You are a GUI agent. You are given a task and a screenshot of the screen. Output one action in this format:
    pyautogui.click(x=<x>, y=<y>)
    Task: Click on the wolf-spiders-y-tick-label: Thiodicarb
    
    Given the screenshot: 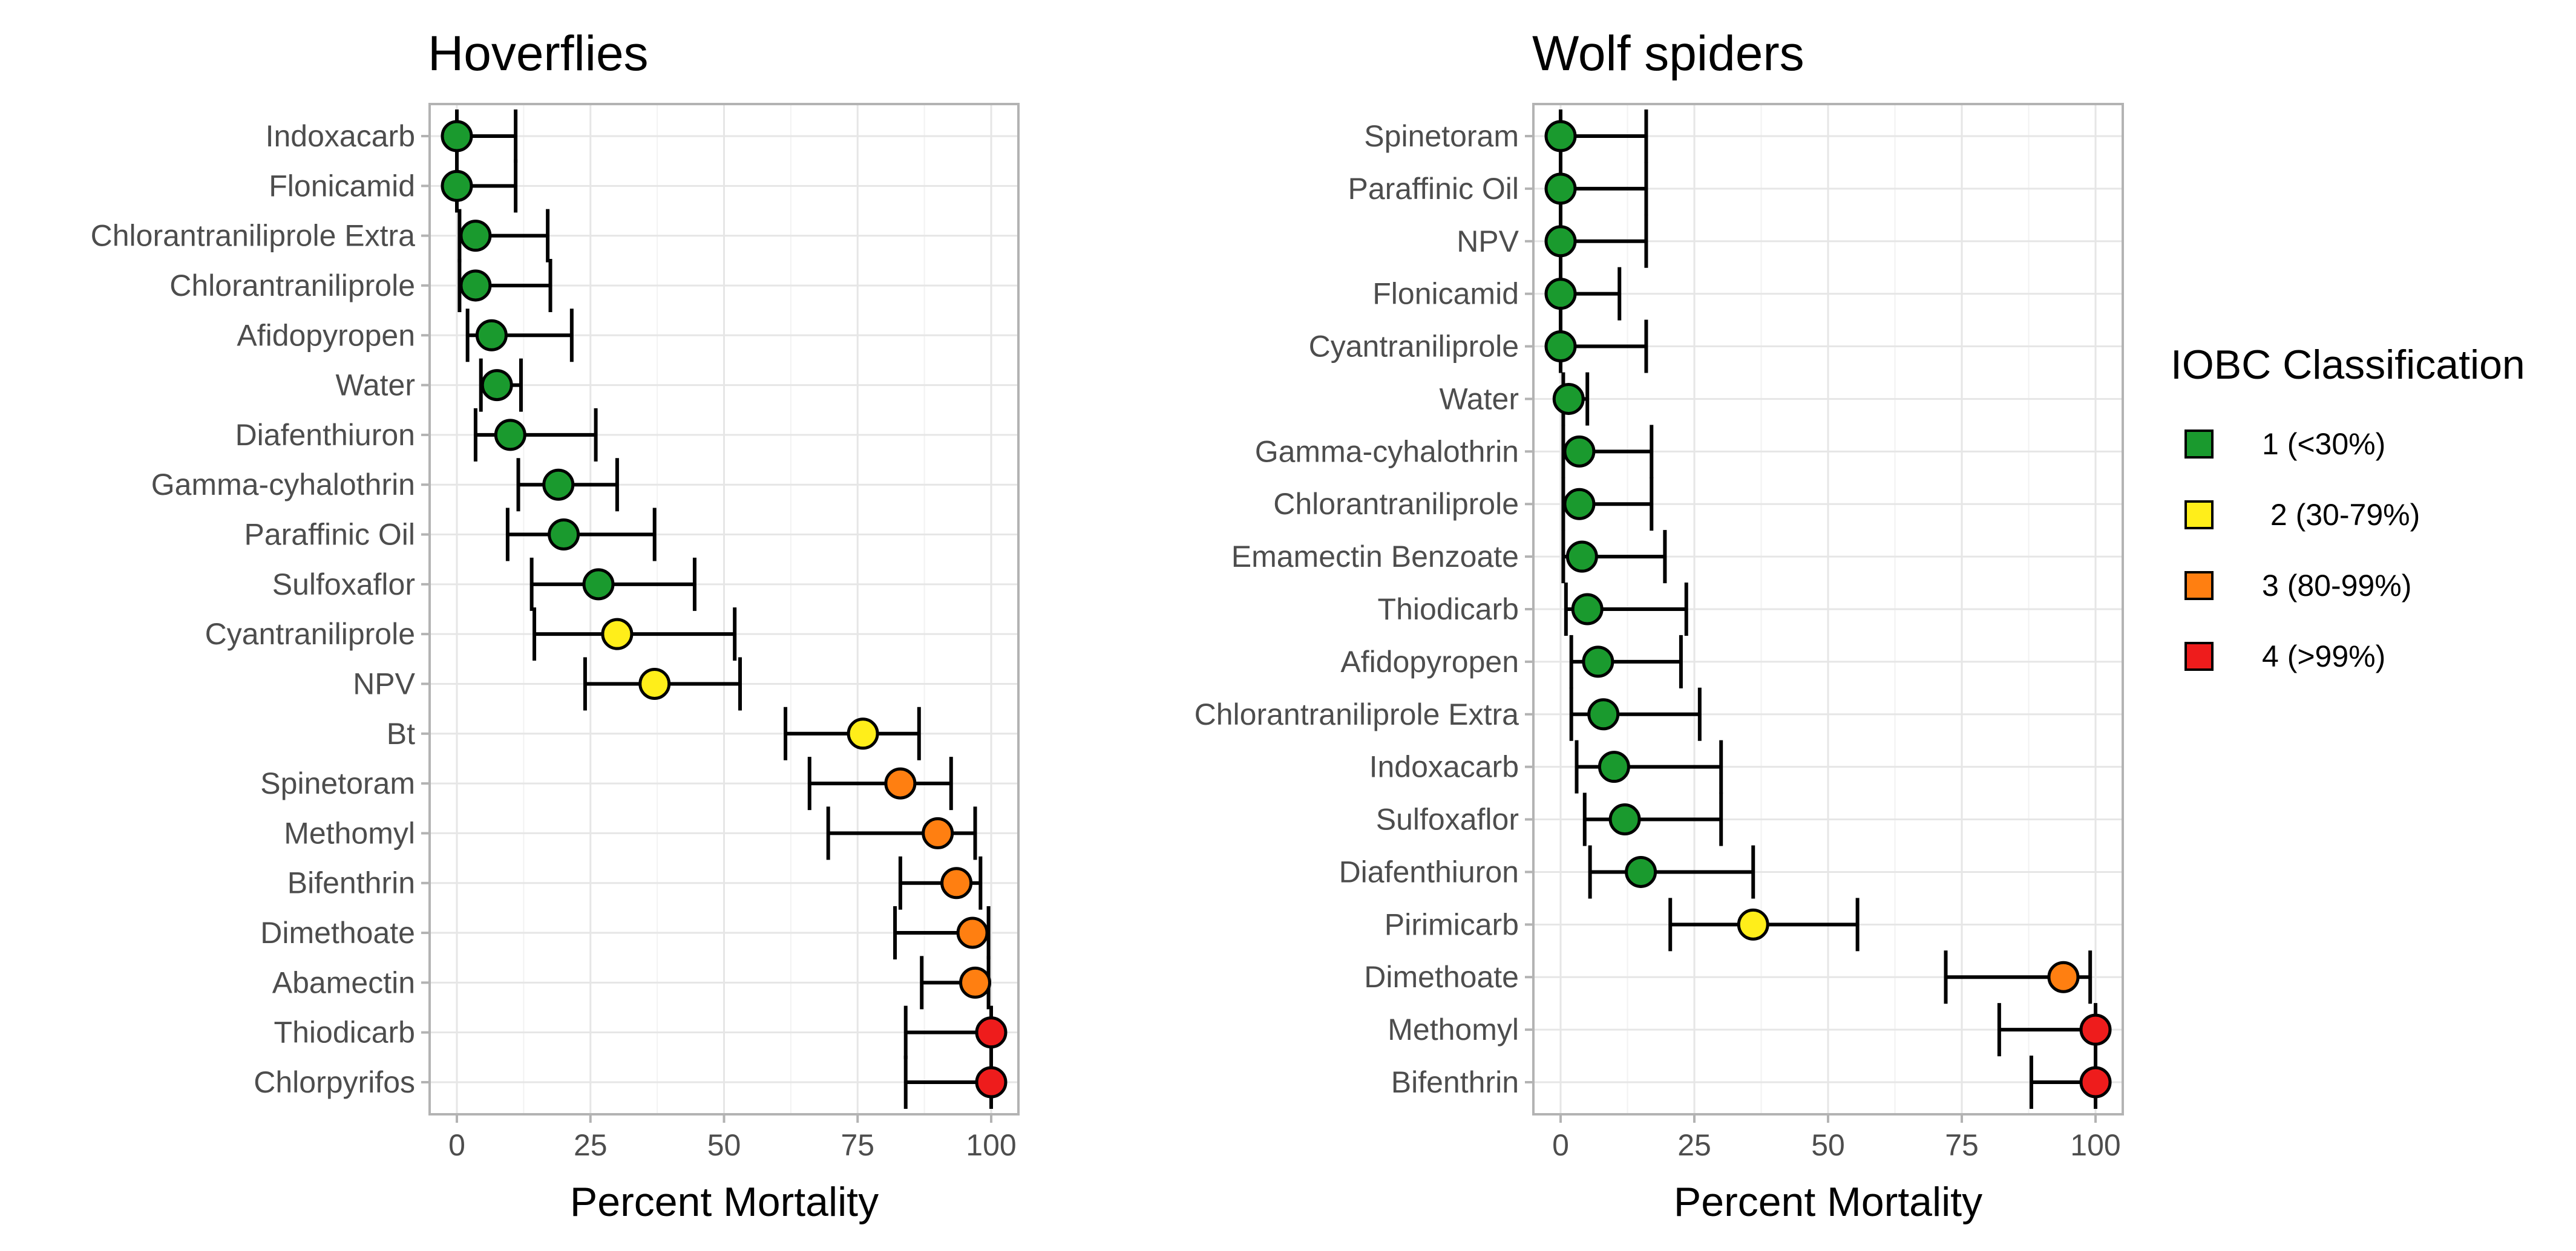 What is the action you would take?
    pyautogui.click(x=1448, y=609)
    